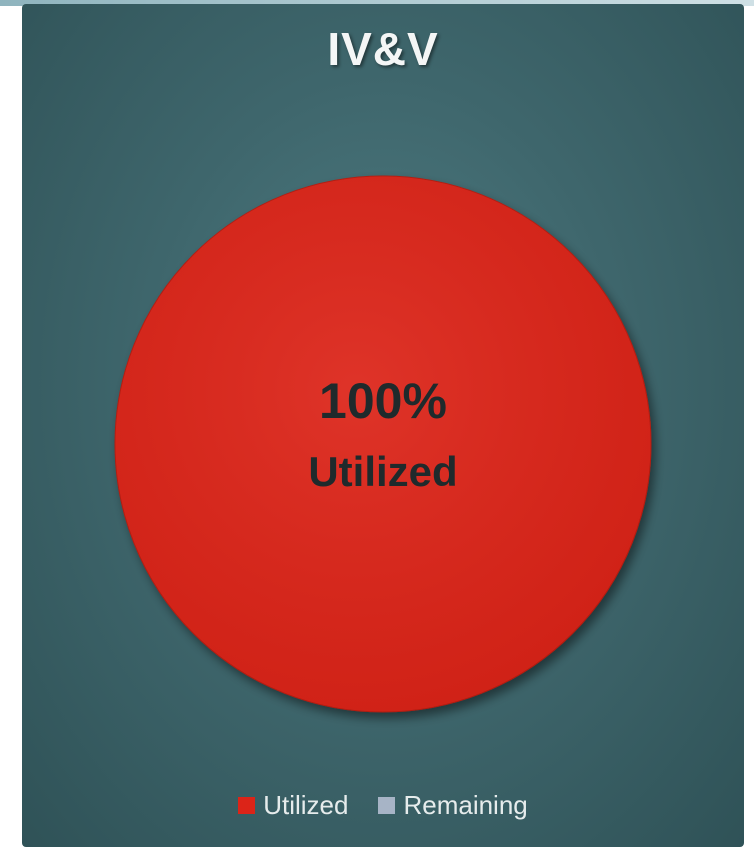 The height and width of the screenshot is (847, 754). I want to click on legend-label-utilized: Utilized, so click(306, 805).